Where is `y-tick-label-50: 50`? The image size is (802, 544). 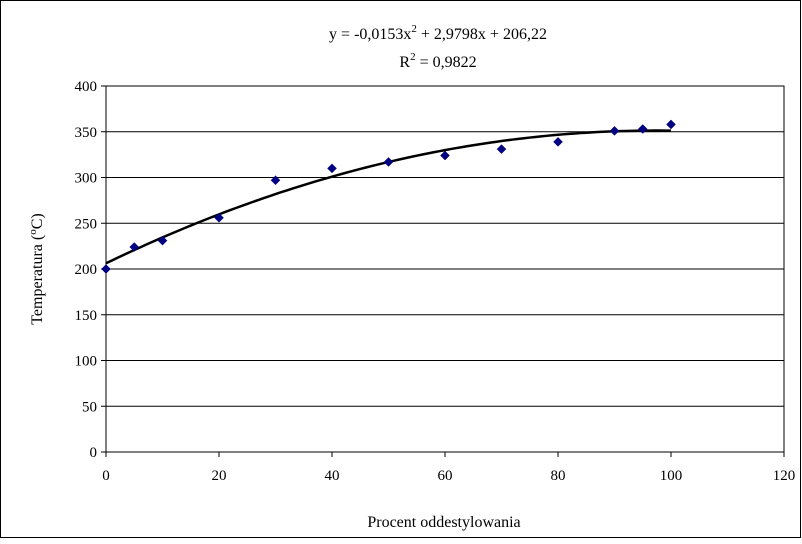
y-tick-label-50: 50 is located at coordinates (89, 407).